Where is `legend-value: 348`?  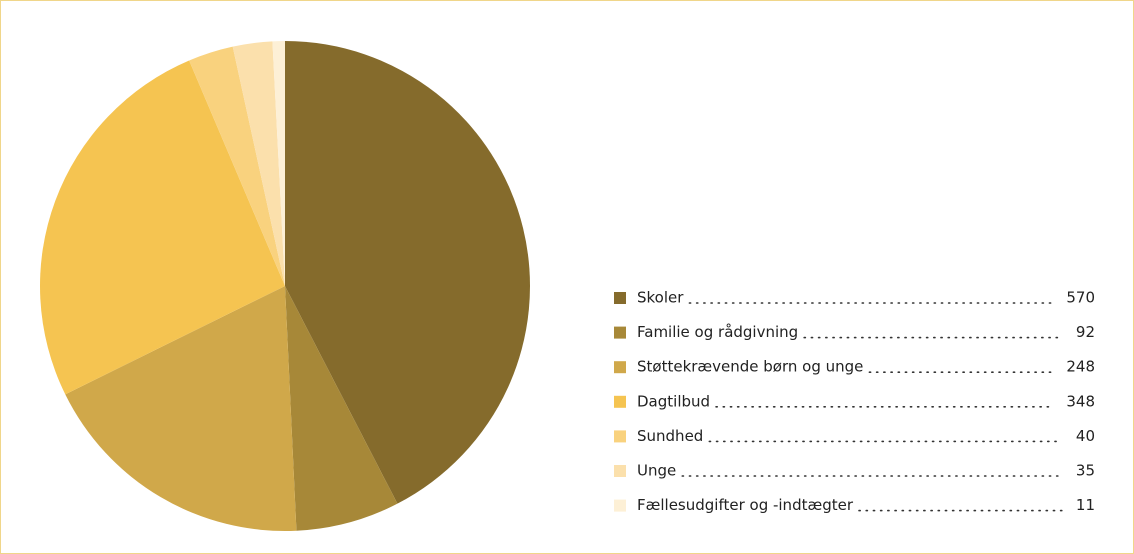
legend-value: 348 is located at coordinates (1080, 401).